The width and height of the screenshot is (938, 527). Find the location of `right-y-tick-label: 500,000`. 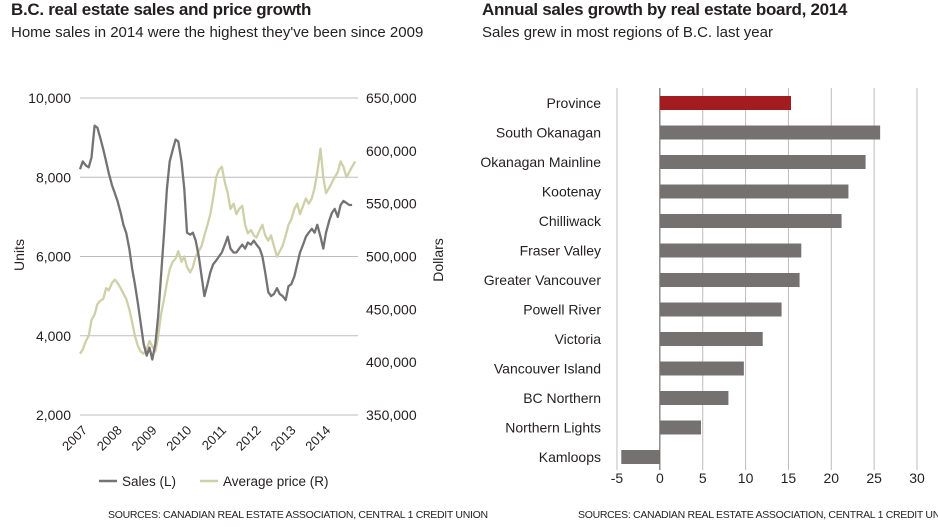

right-y-tick-label: 500,000 is located at coordinates (391, 257).